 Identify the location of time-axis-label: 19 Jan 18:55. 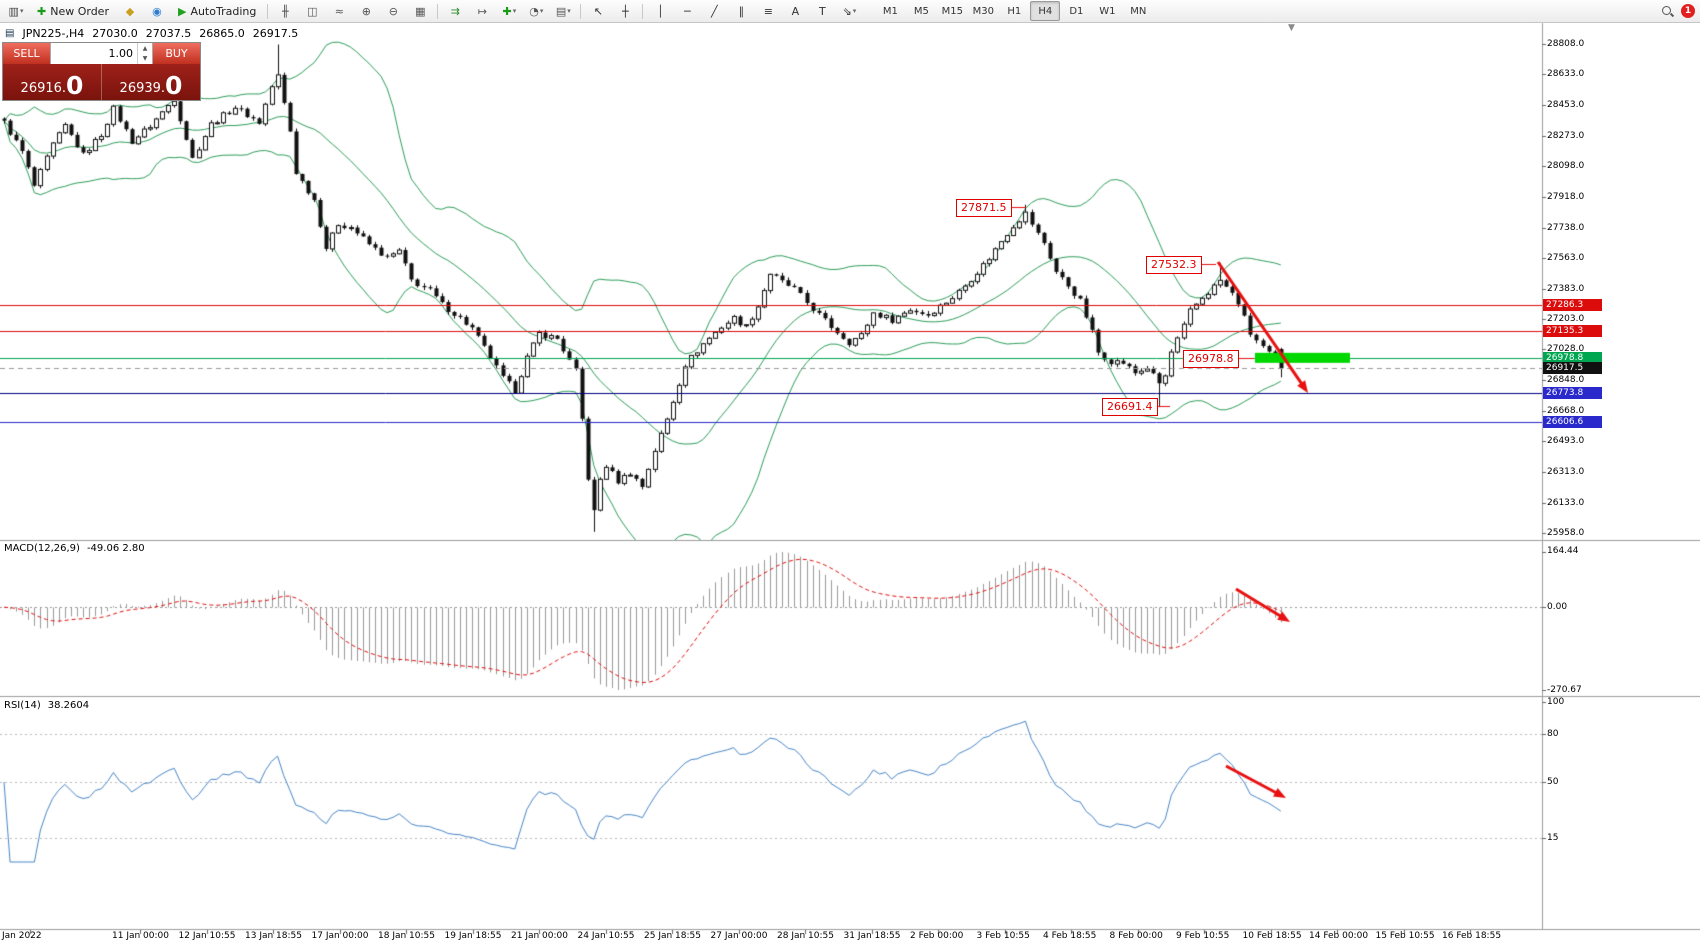
(473, 936).